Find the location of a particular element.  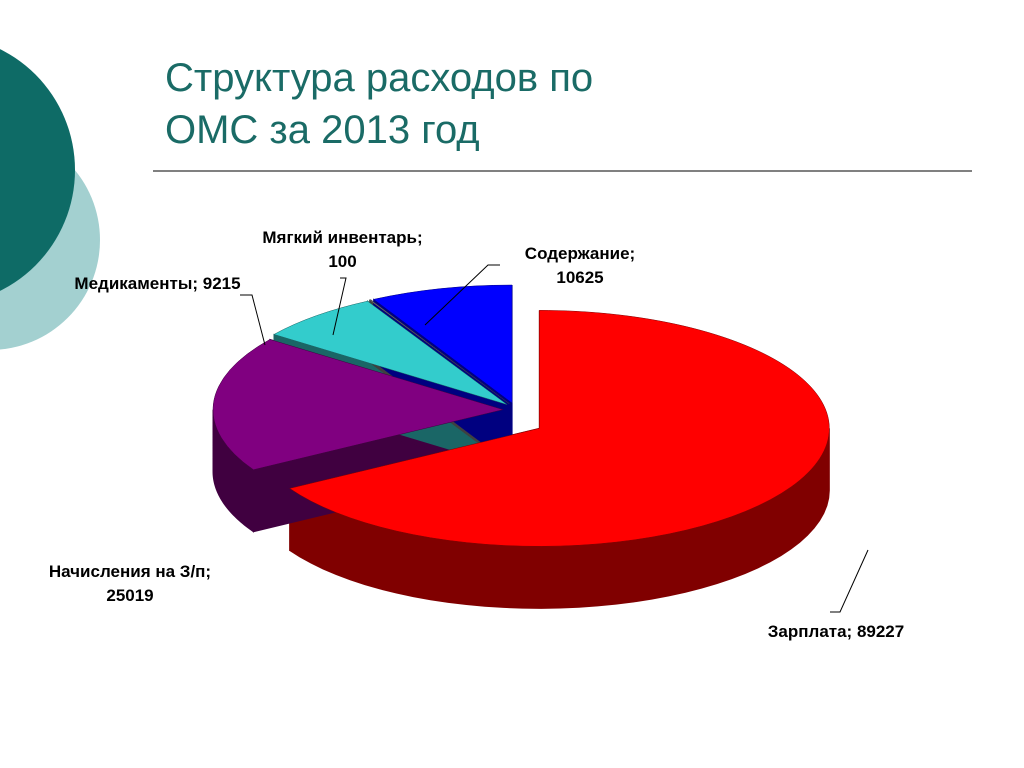

data-label: Зарплата; 89227 is located at coordinates (836, 631).